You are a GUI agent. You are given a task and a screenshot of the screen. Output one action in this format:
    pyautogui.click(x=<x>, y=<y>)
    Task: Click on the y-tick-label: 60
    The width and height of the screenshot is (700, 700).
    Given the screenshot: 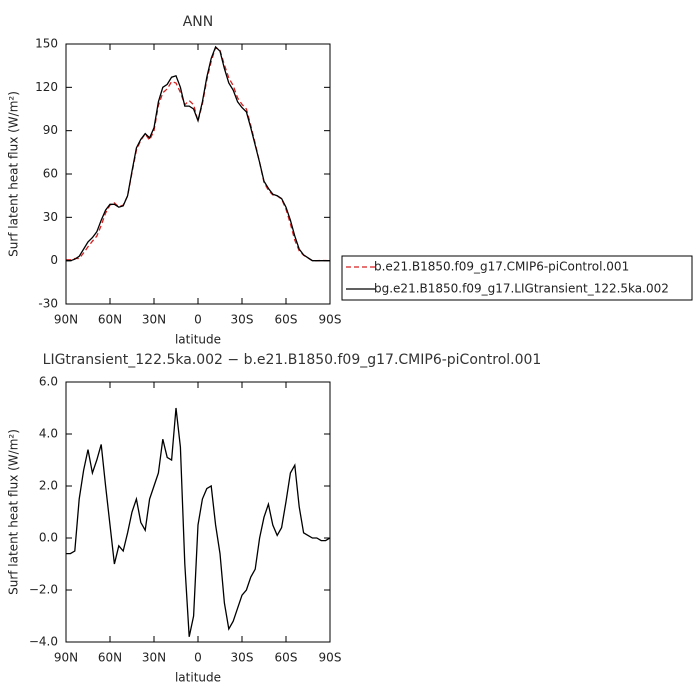 What is the action you would take?
    pyautogui.click(x=50, y=174)
    